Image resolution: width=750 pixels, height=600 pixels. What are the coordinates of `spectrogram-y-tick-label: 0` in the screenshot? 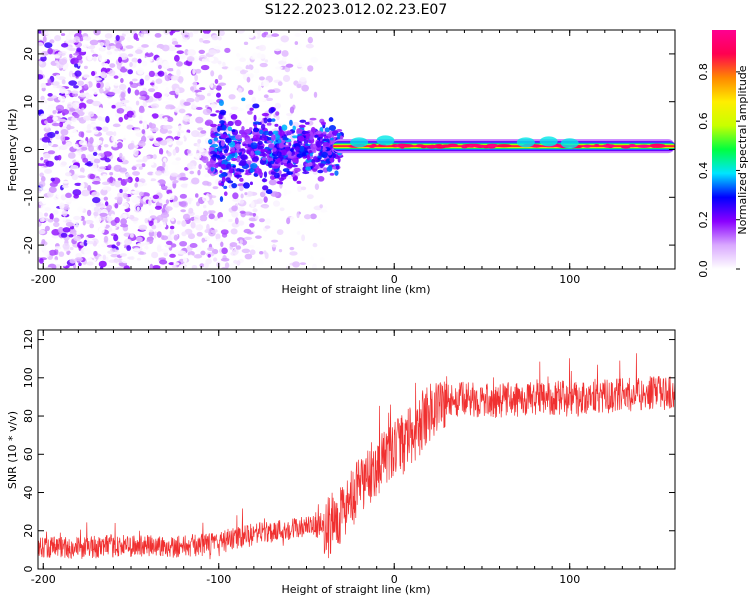 It's located at (28, 149).